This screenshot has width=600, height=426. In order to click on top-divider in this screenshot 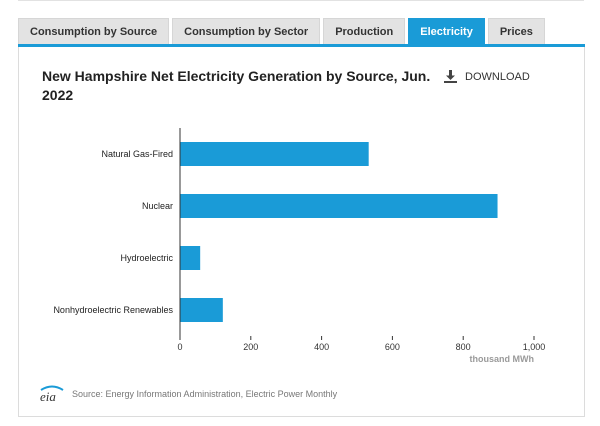, I will do `click(301, 0)`.